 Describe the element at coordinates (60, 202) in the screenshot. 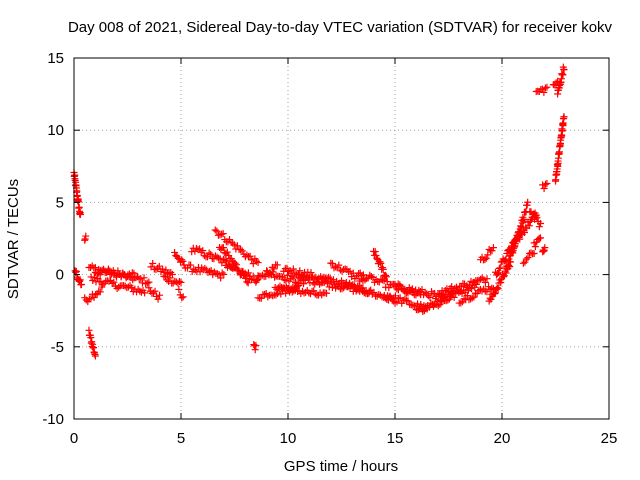

I see `y-tick-label: 5` at that location.